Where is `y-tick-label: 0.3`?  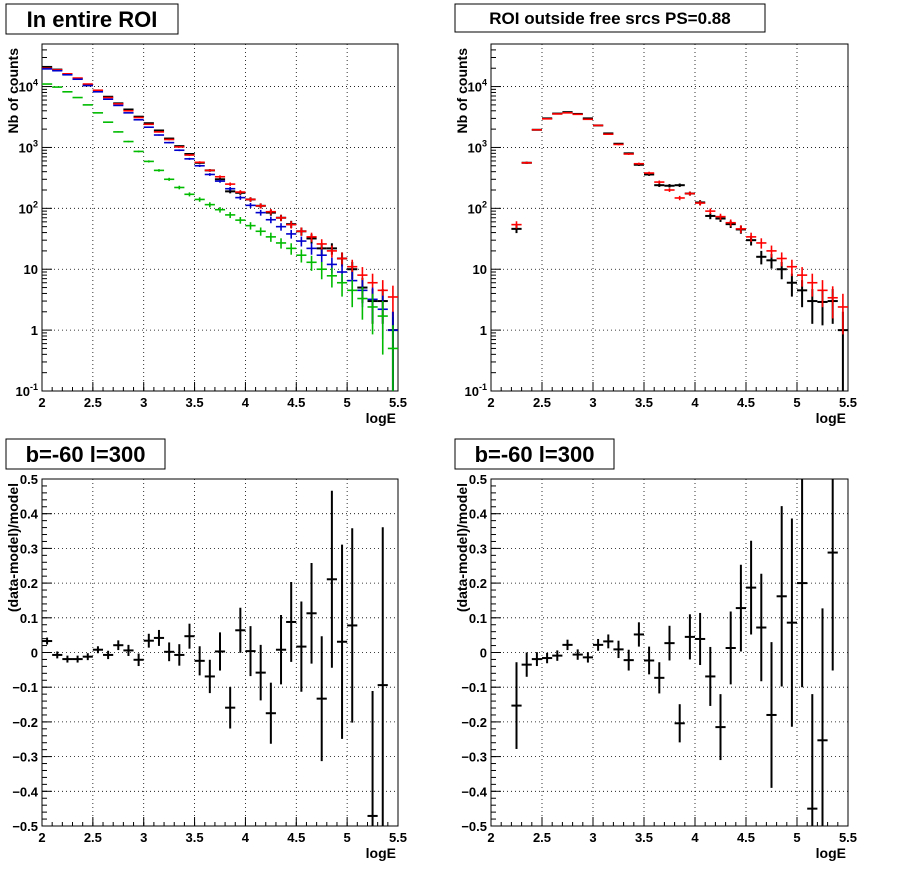
y-tick-label: 0.3 is located at coordinates (478, 548).